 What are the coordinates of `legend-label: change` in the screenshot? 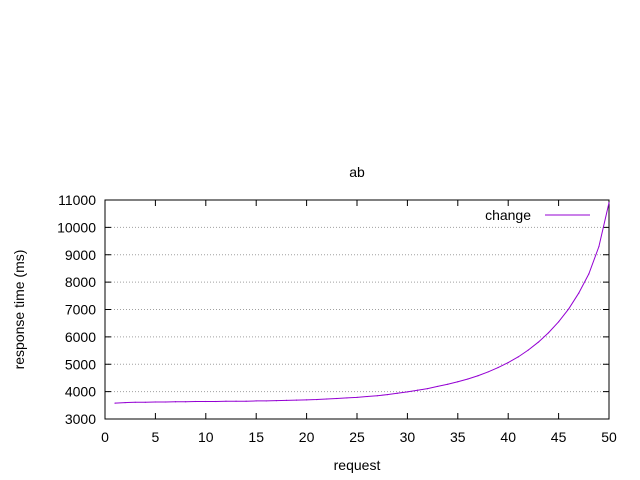 It's located at (508, 215).